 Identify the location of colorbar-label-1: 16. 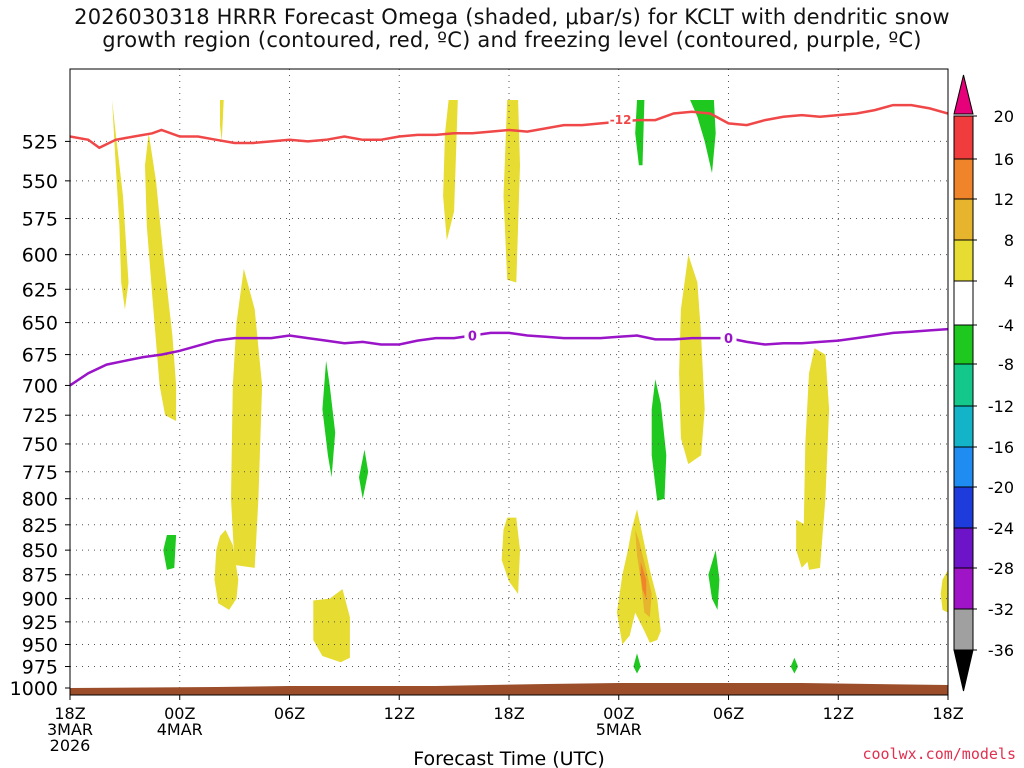
(1004, 159).